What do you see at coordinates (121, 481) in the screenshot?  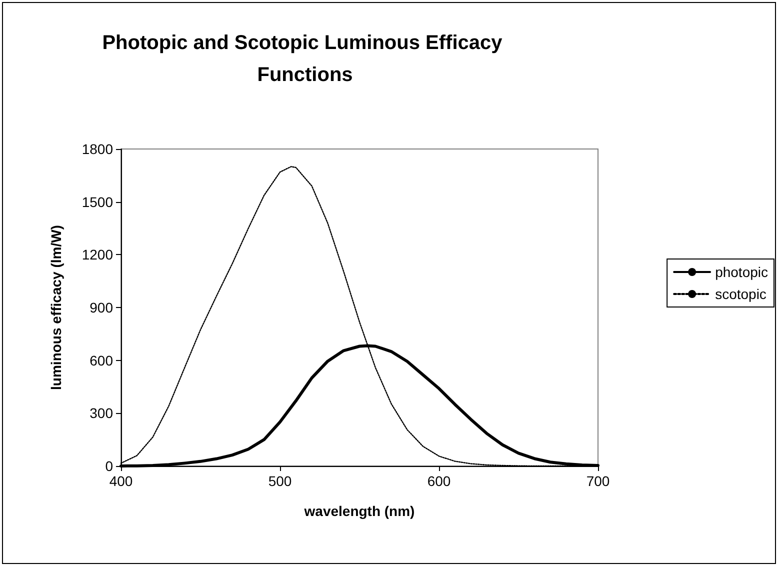 I see `x-tick-label: 400` at bounding box center [121, 481].